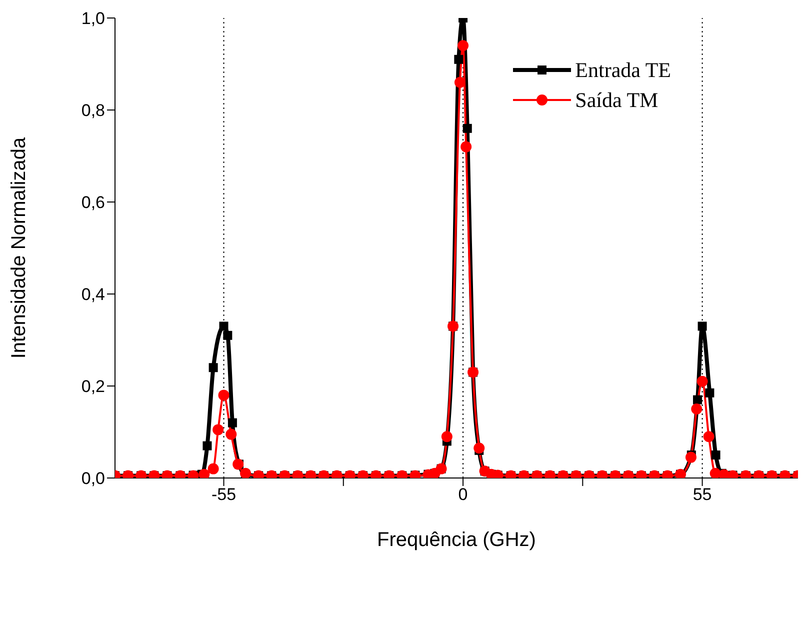 The height and width of the screenshot is (618, 801). Describe the element at coordinates (623, 70) in the screenshot. I see `legend-label: Entrada TE` at that location.